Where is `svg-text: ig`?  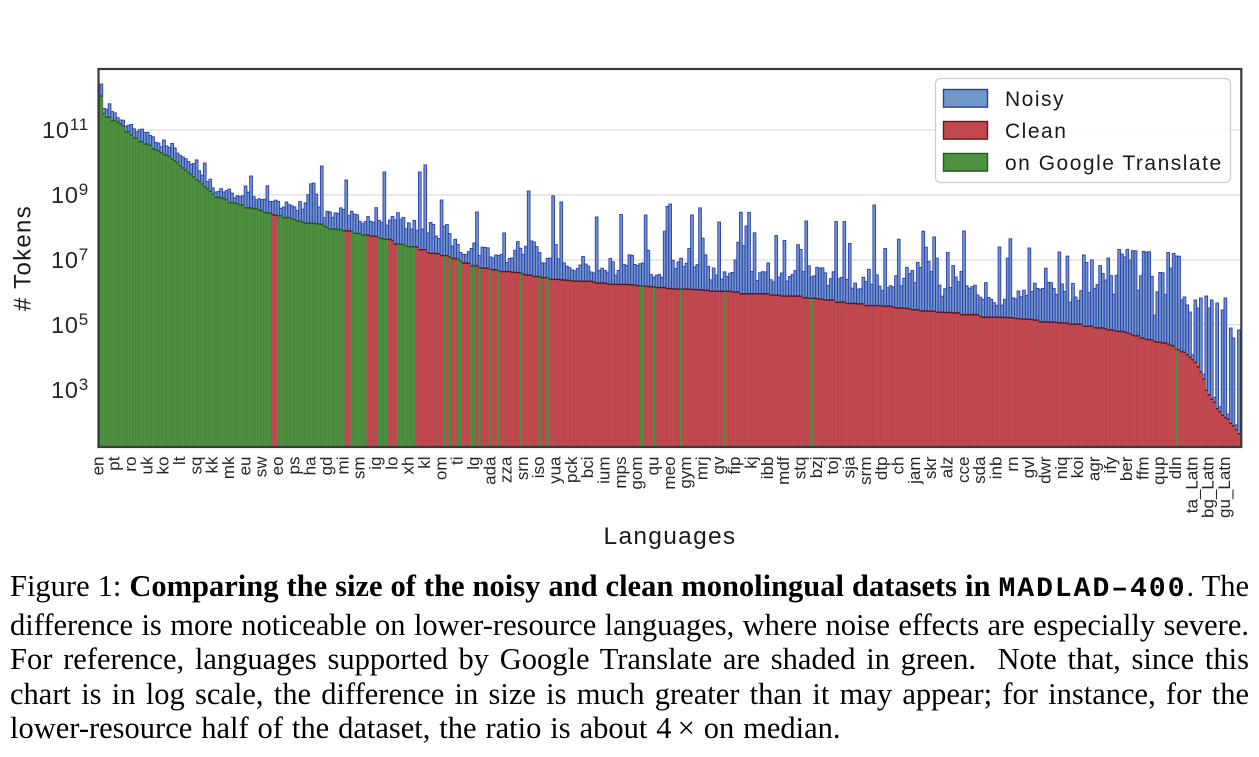 svg-text: ig is located at coordinates (375, 463).